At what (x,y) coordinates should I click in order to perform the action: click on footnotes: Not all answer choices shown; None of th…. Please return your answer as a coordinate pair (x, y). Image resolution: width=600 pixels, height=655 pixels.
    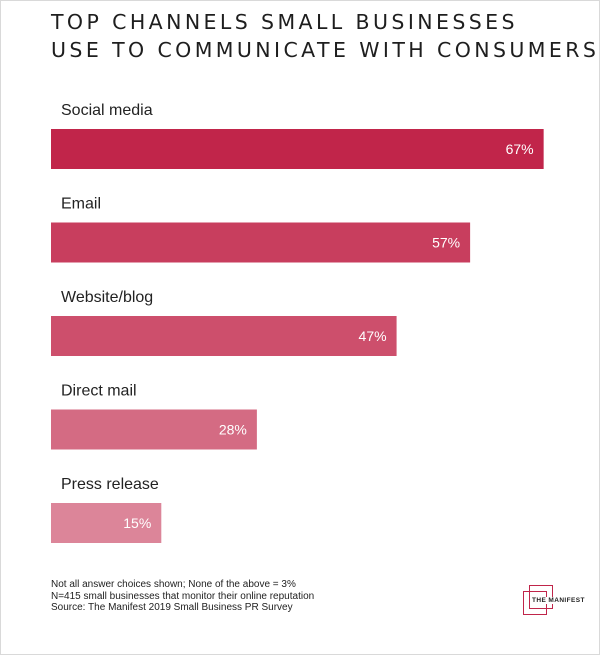
    Looking at the image, I should click on (182, 596).